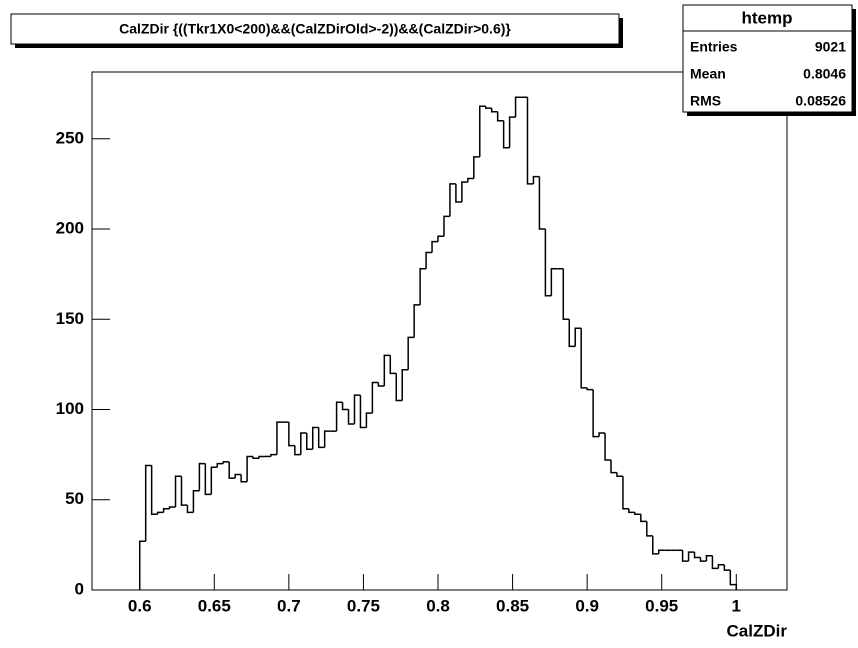 This screenshot has height=648, width=858. What do you see at coordinates (214, 605) in the screenshot?
I see `x-tick-label: 0.65` at bounding box center [214, 605].